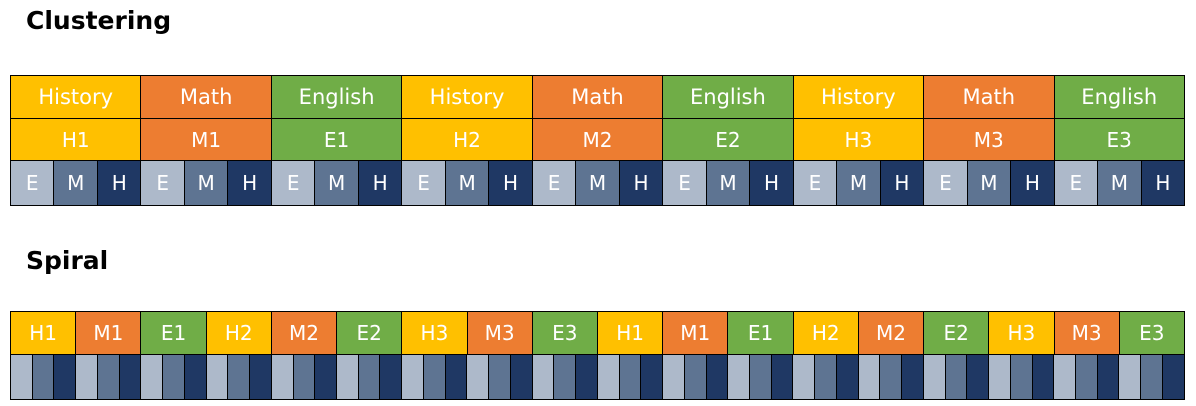 This screenshot has height=406, width=1196. What do you see at coordinates (434, 333) in the screenshot?
I see `spiral-unit-cell-h3: H3` at bounding box center [434, 333].